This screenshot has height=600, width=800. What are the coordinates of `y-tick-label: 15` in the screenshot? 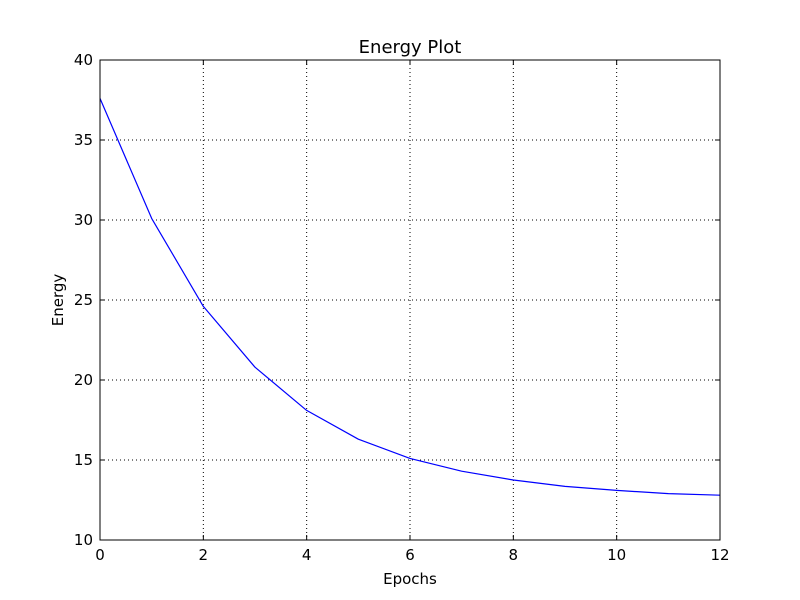 It's located at (83, 460).